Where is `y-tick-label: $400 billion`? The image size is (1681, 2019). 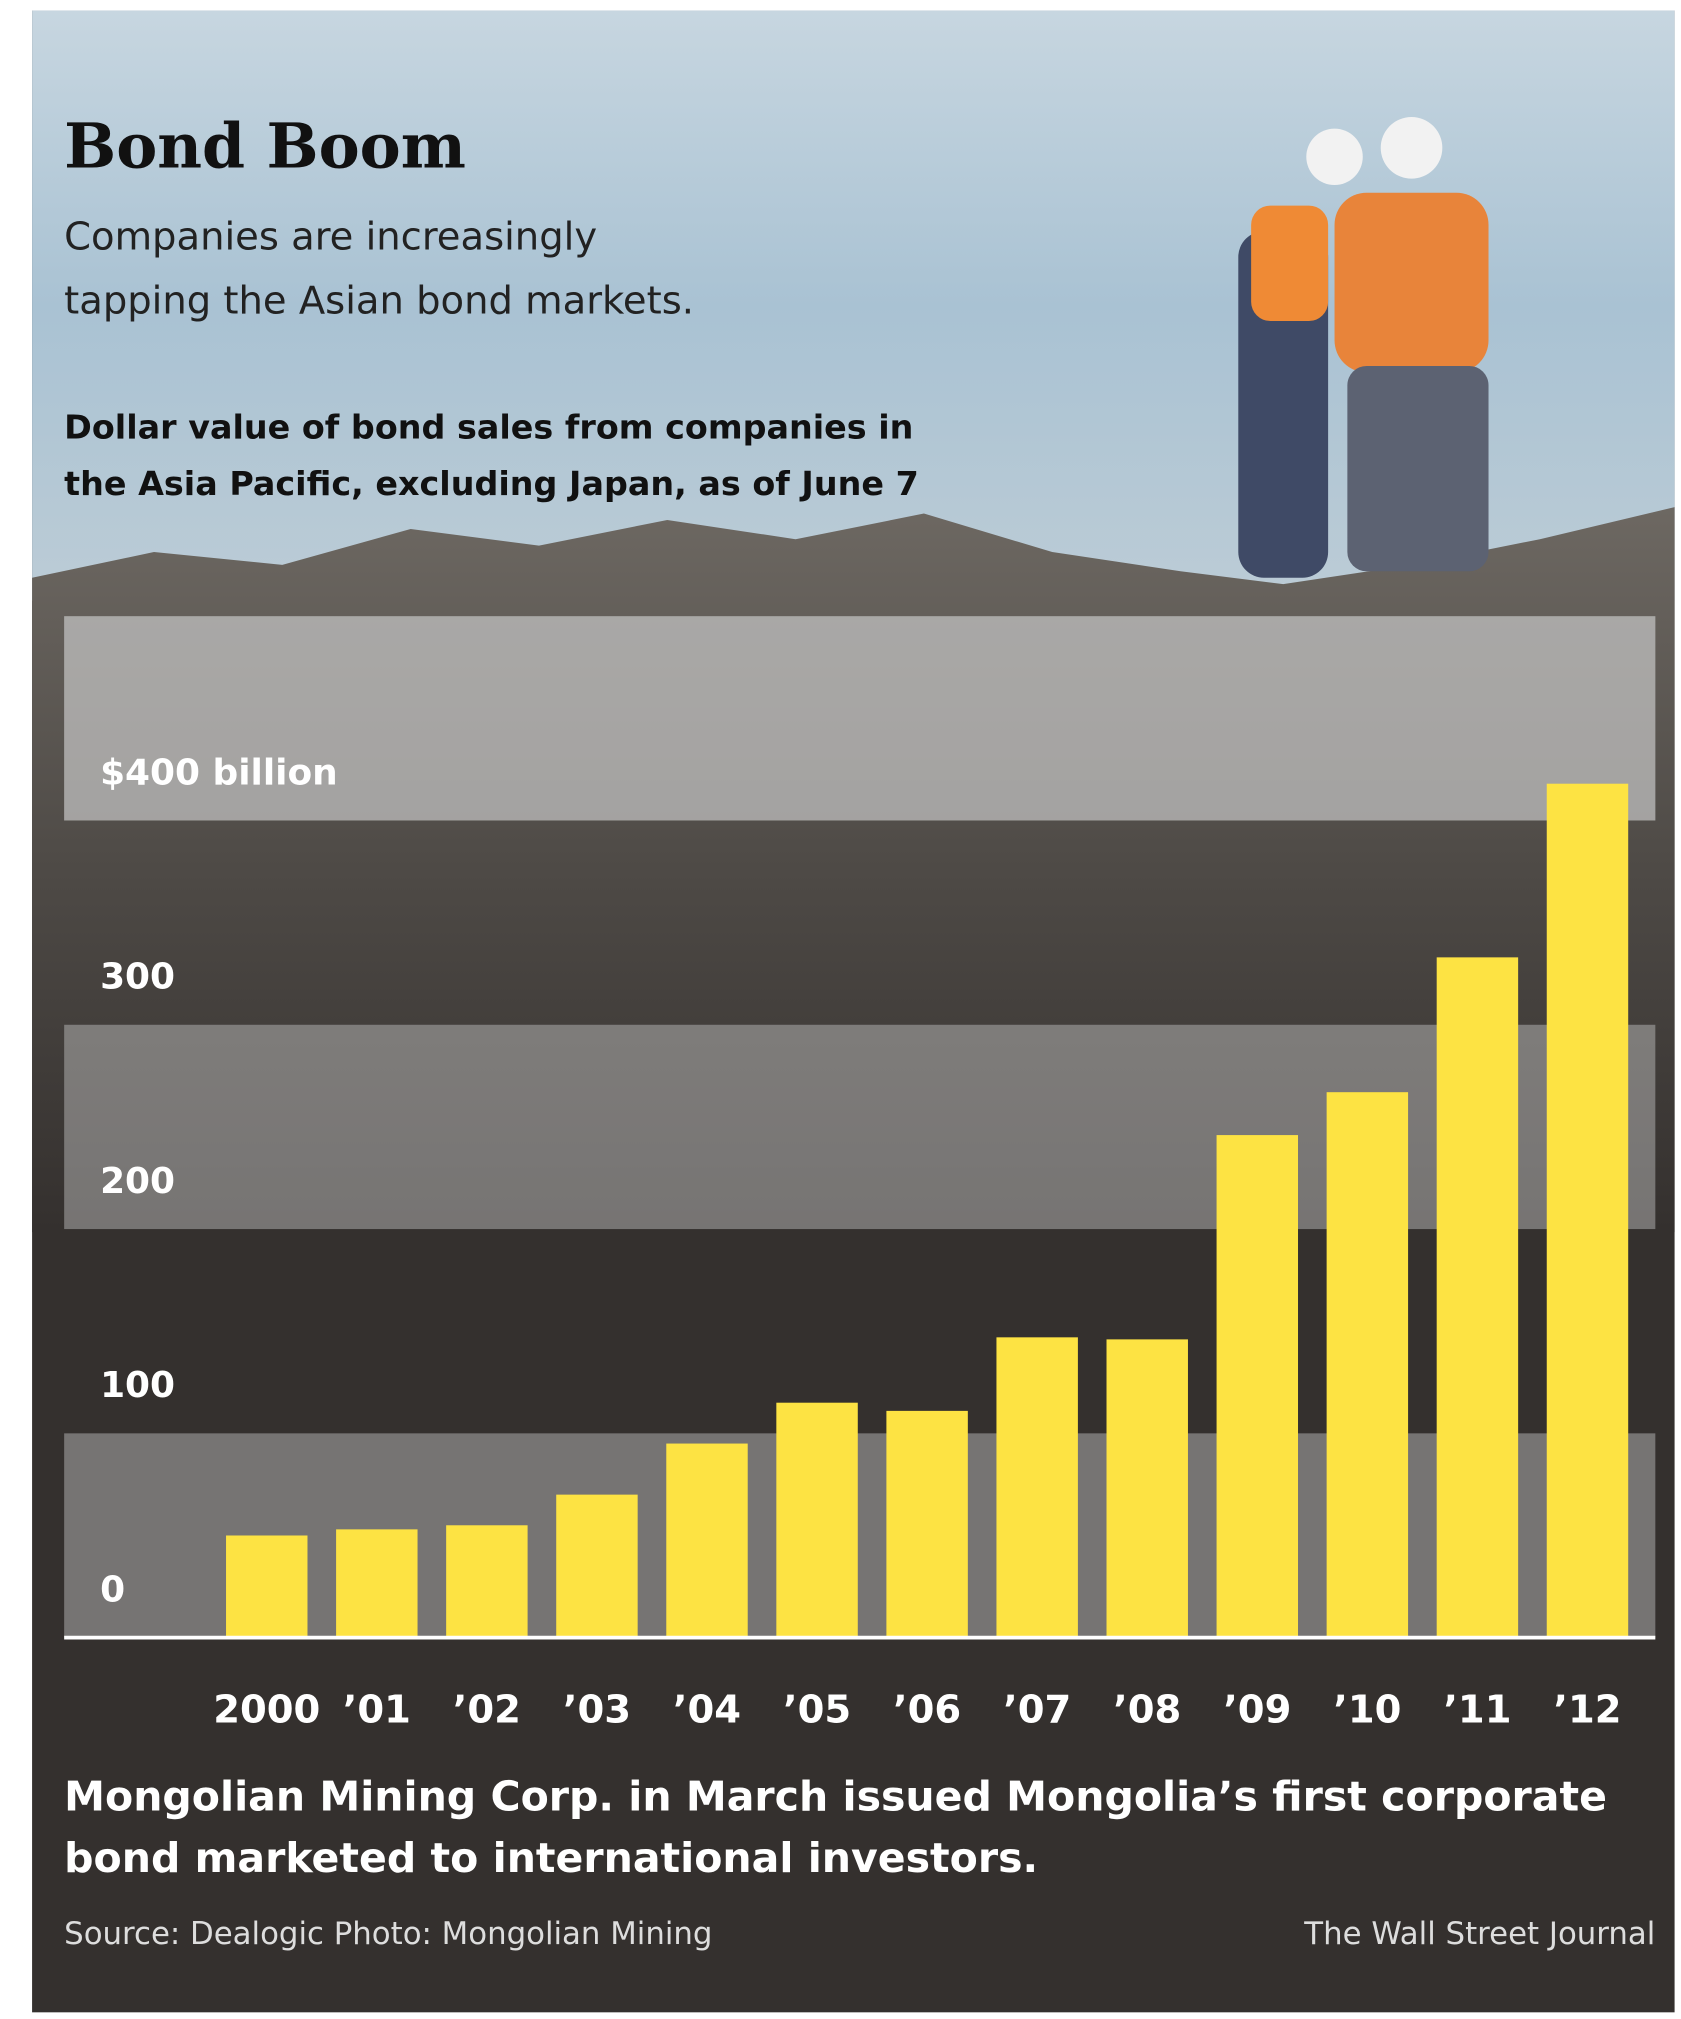 y-tick-label: $400 billion is located at coordinates (219, 772).